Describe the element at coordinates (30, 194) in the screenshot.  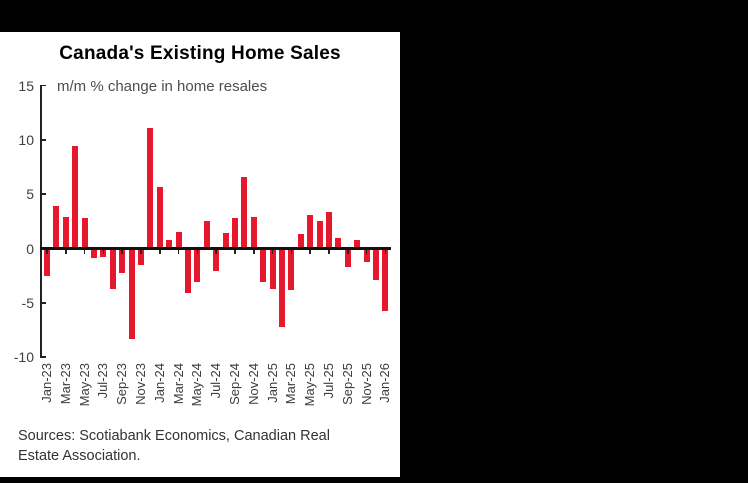
I see `y-tick-label: 5` at that location.